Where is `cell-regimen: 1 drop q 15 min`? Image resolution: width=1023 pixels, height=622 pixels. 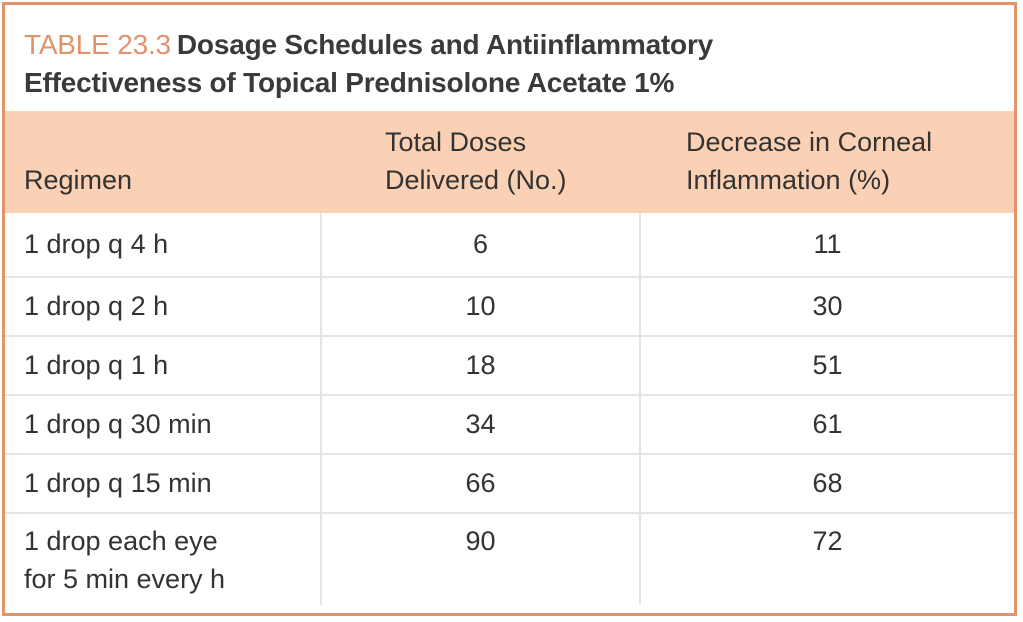 cell-regimen: 1 drop q 15 min is located at coordinates (163, 484).